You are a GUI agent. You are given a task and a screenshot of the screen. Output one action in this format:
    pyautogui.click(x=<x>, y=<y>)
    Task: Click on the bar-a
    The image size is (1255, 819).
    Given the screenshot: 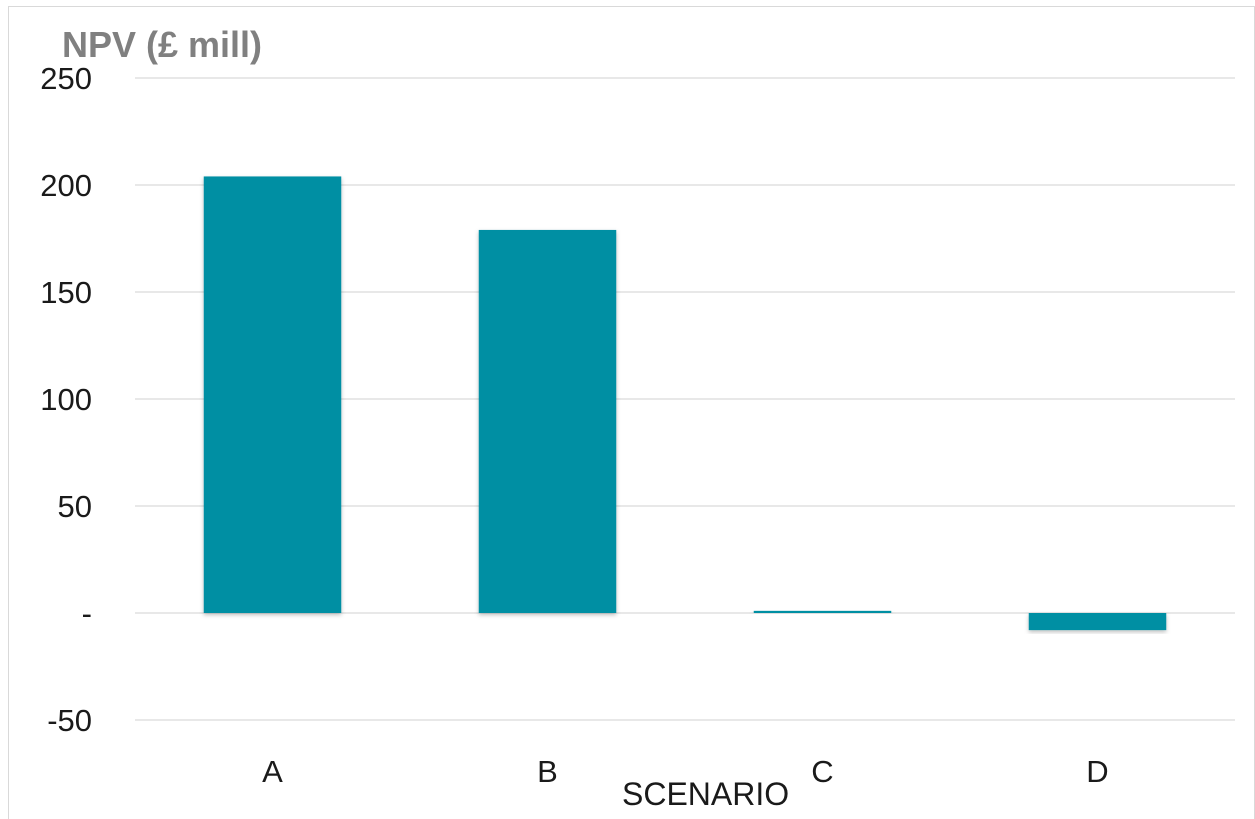 What is the action you would take?
    pyautogui.click(x=272, y=394)
    